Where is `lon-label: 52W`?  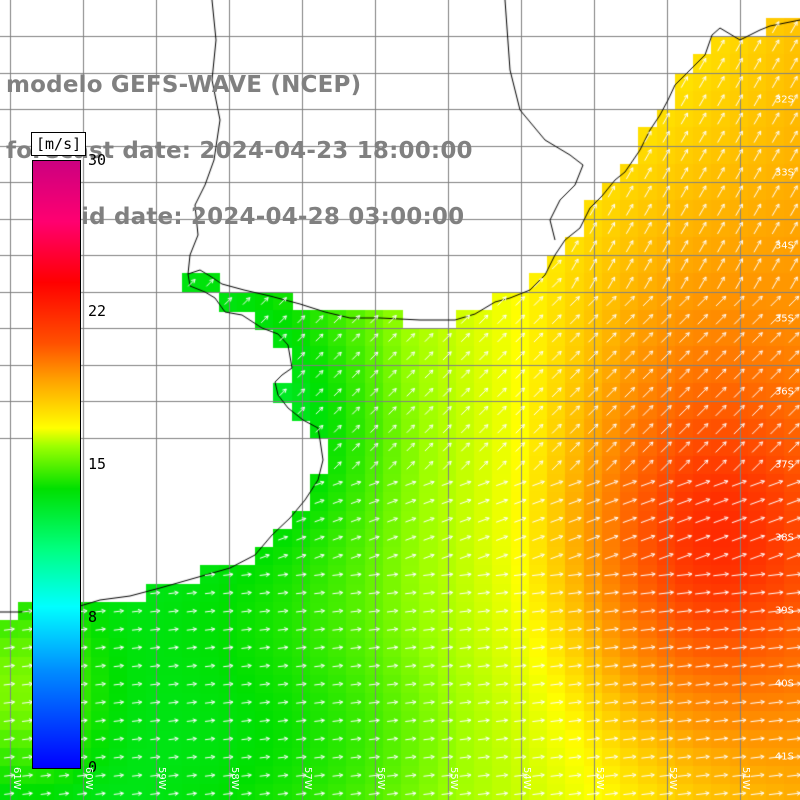 lon-label: 52W is located at coordinates (672, 778).